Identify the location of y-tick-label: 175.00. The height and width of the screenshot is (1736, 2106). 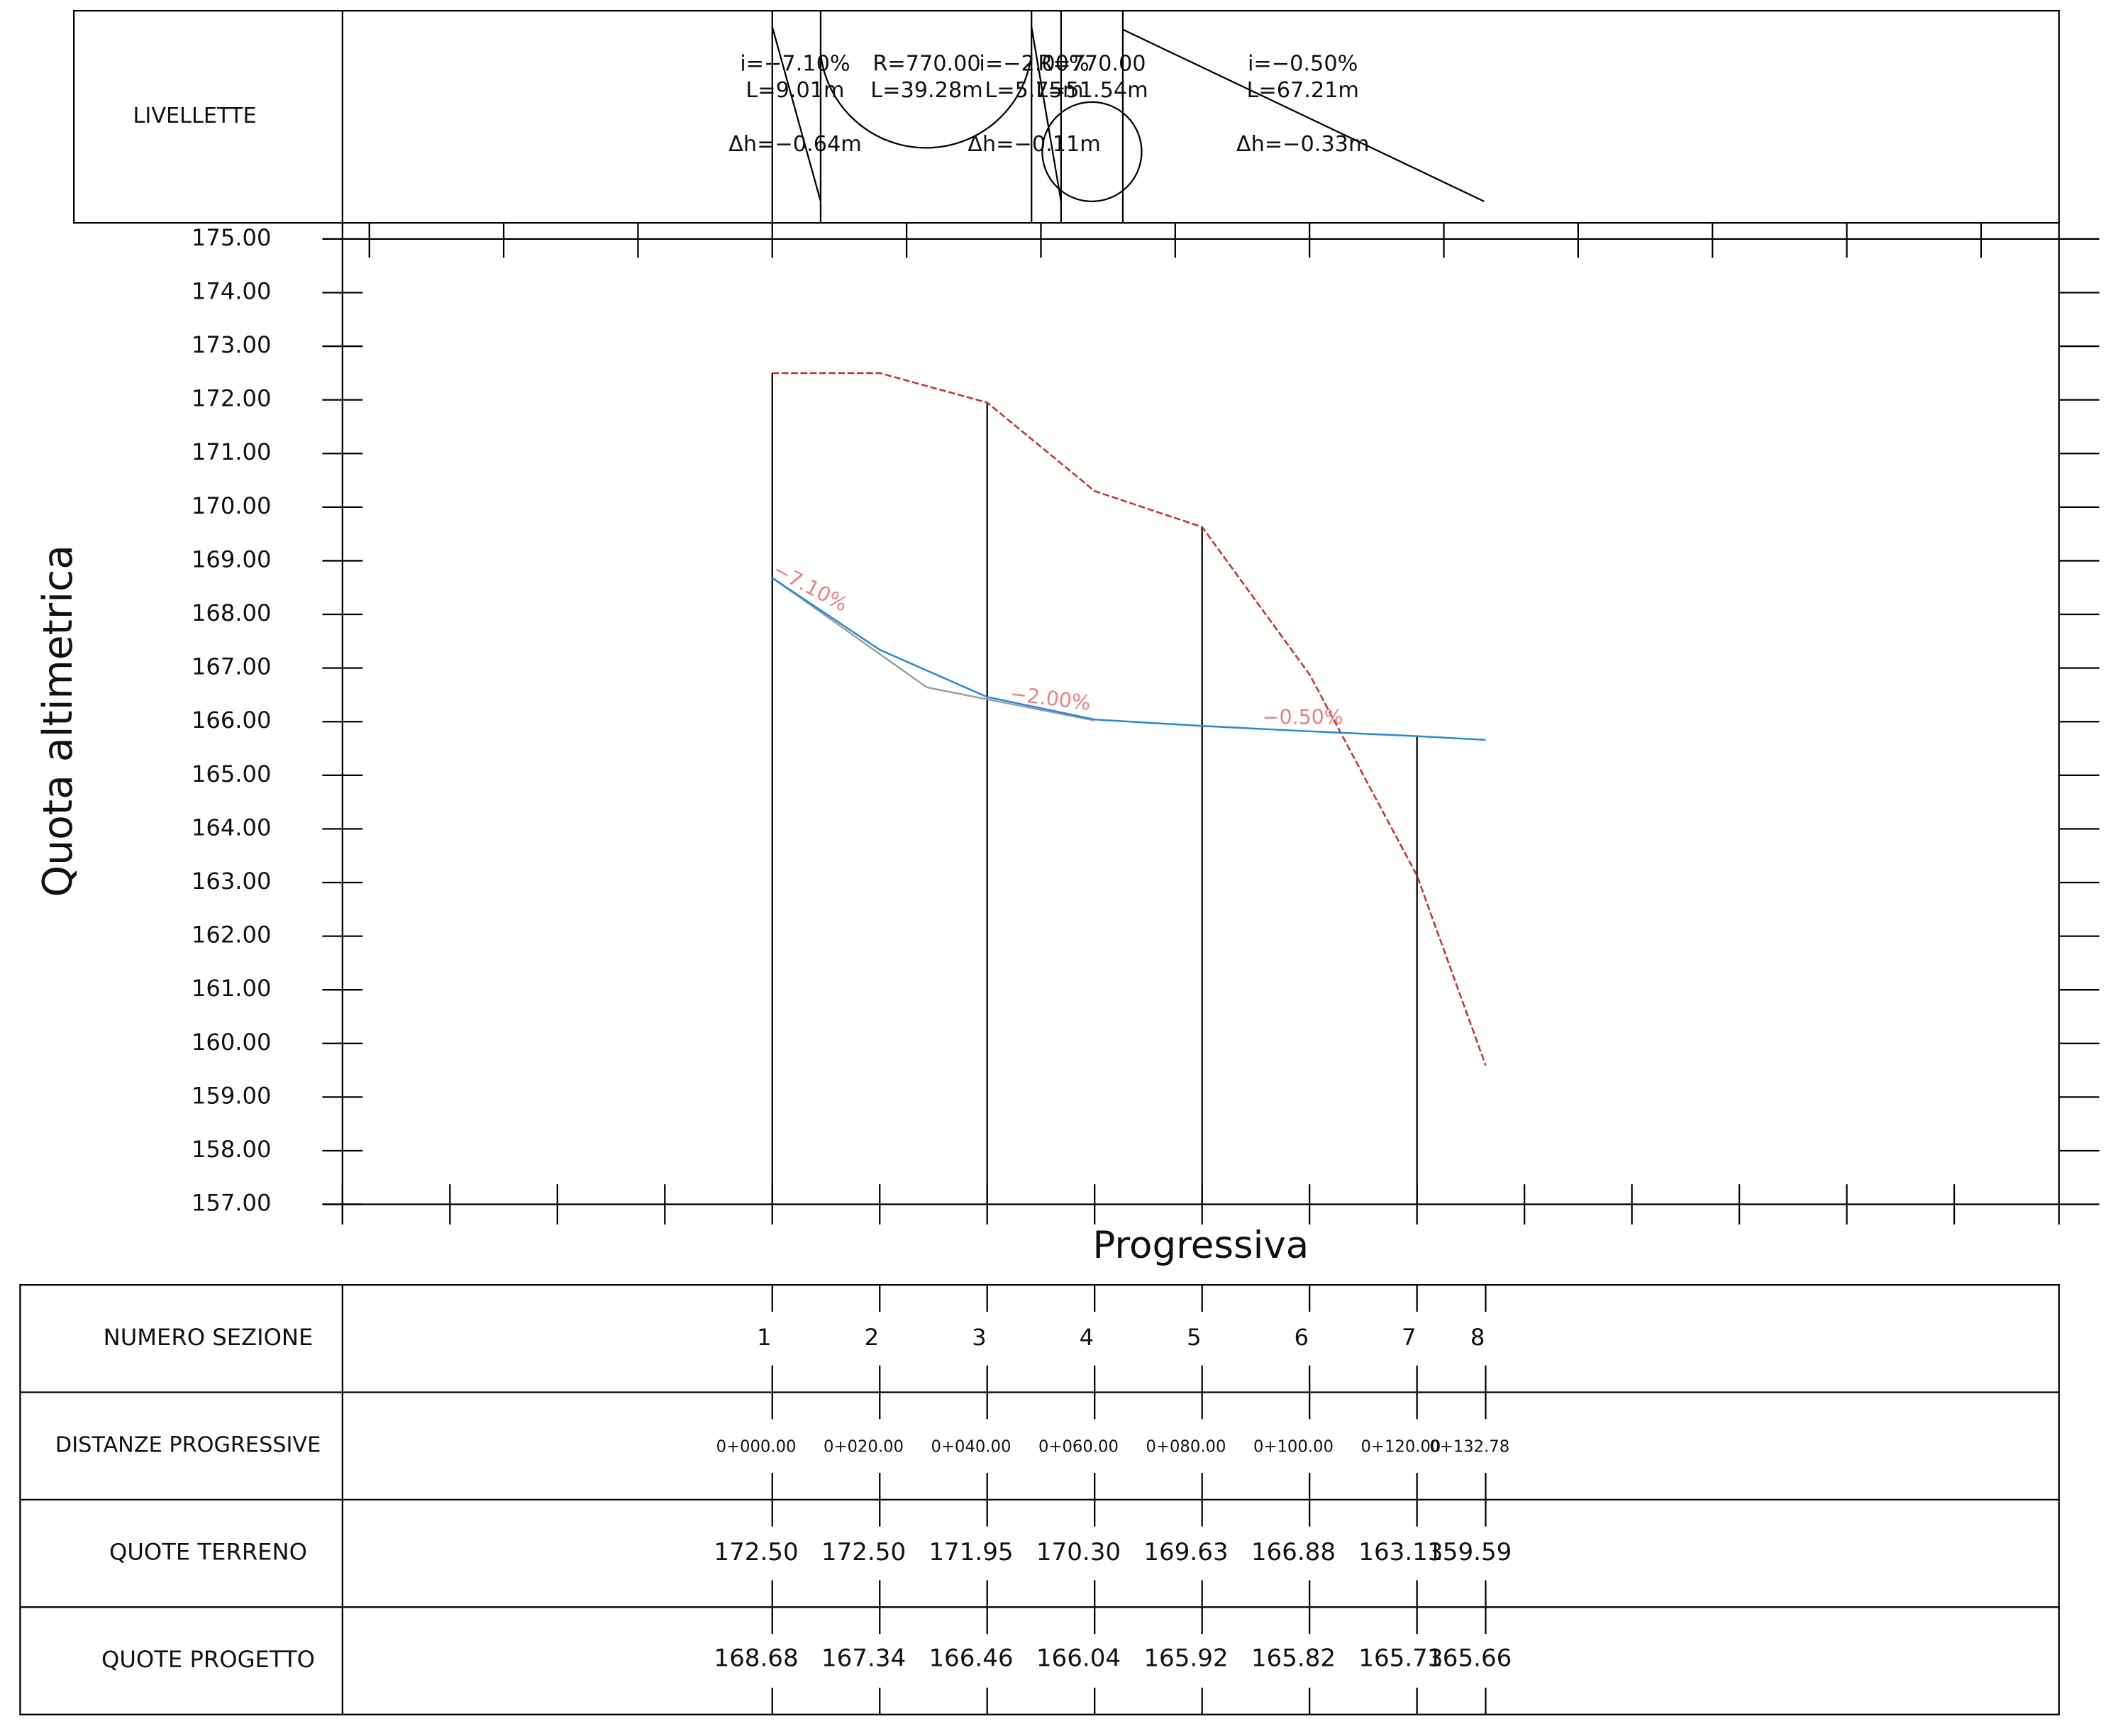
(232, 237).